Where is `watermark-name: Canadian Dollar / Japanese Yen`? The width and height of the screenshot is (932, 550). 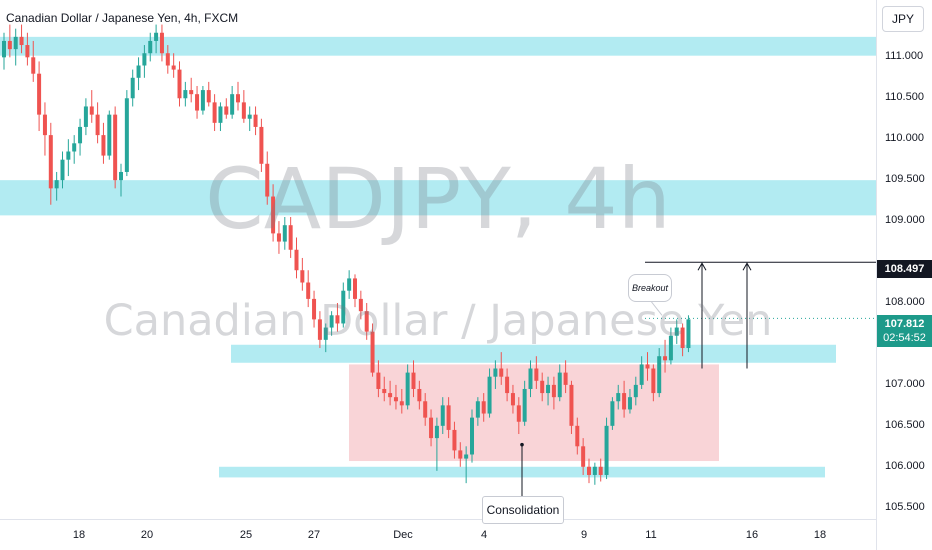 watermark-name: Canadian Dollar / Japanese Yen is located at coordinates (438, 321).